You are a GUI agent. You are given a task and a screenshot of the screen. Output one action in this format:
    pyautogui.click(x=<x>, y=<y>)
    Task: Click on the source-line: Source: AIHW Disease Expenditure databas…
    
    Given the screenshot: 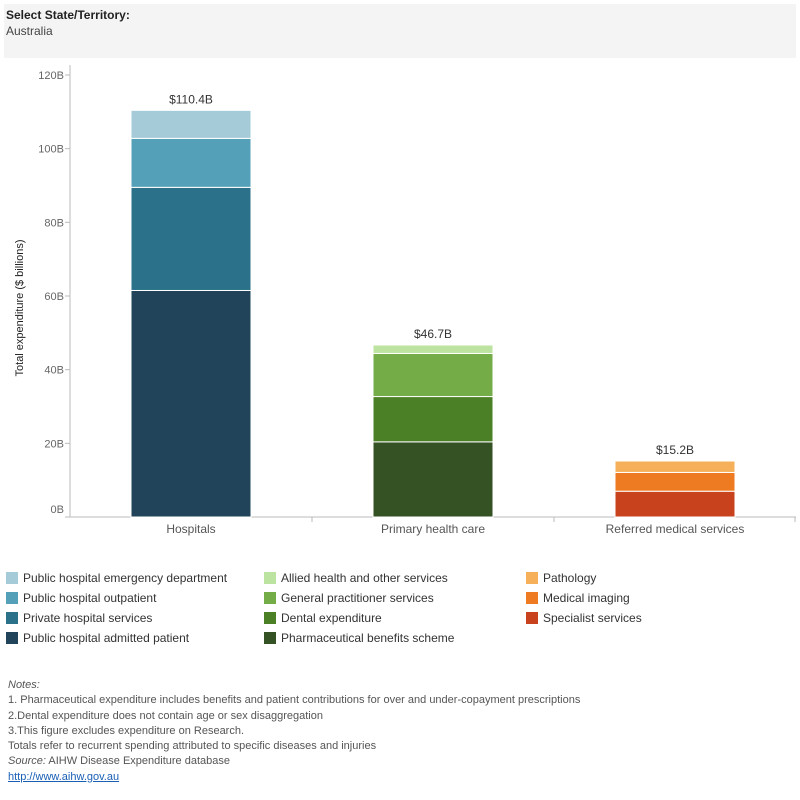 What is the action you would take?
    pyautogui.click(x=294, y=761)
    